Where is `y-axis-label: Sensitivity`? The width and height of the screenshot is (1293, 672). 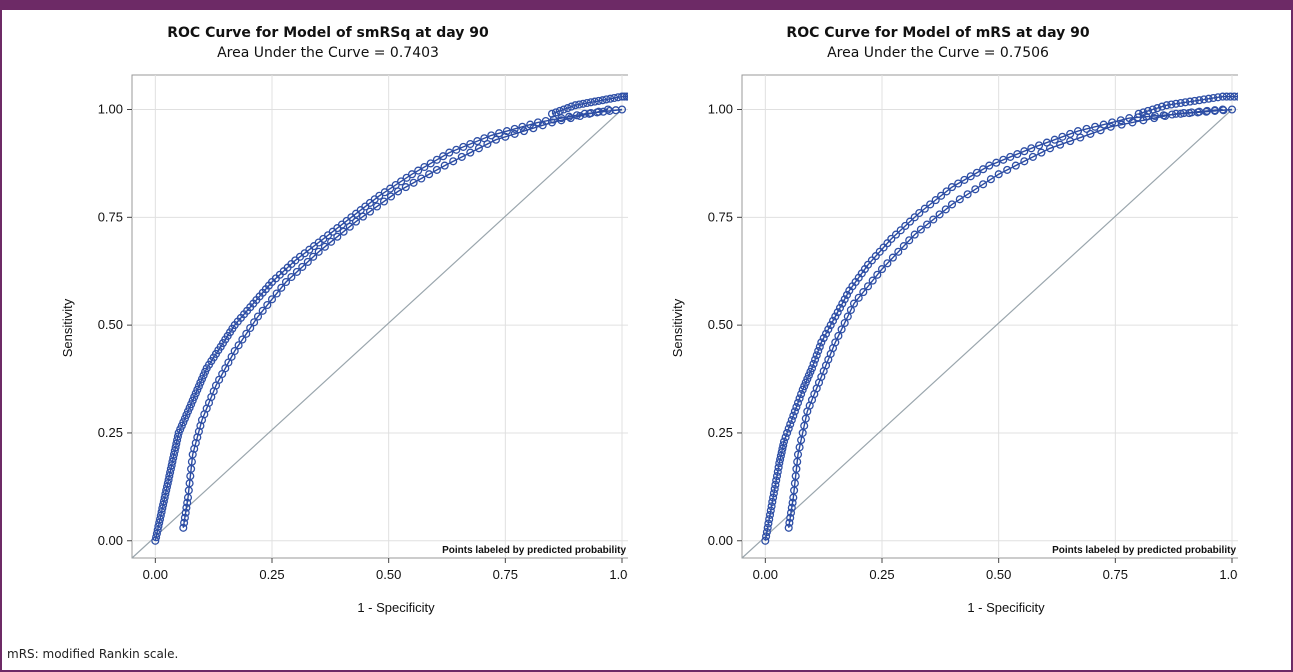 y-axis-label: Sensitivity is located at coordinates (677, 327).